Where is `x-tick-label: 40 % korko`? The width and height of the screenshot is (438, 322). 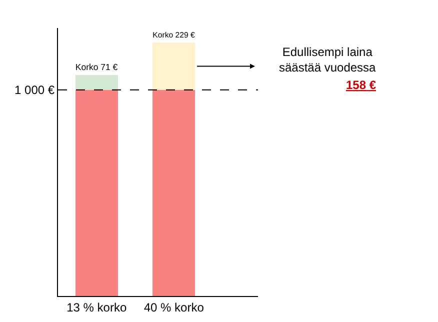
x-tick-label: 40 % korko is located at coordinates (174, 307).